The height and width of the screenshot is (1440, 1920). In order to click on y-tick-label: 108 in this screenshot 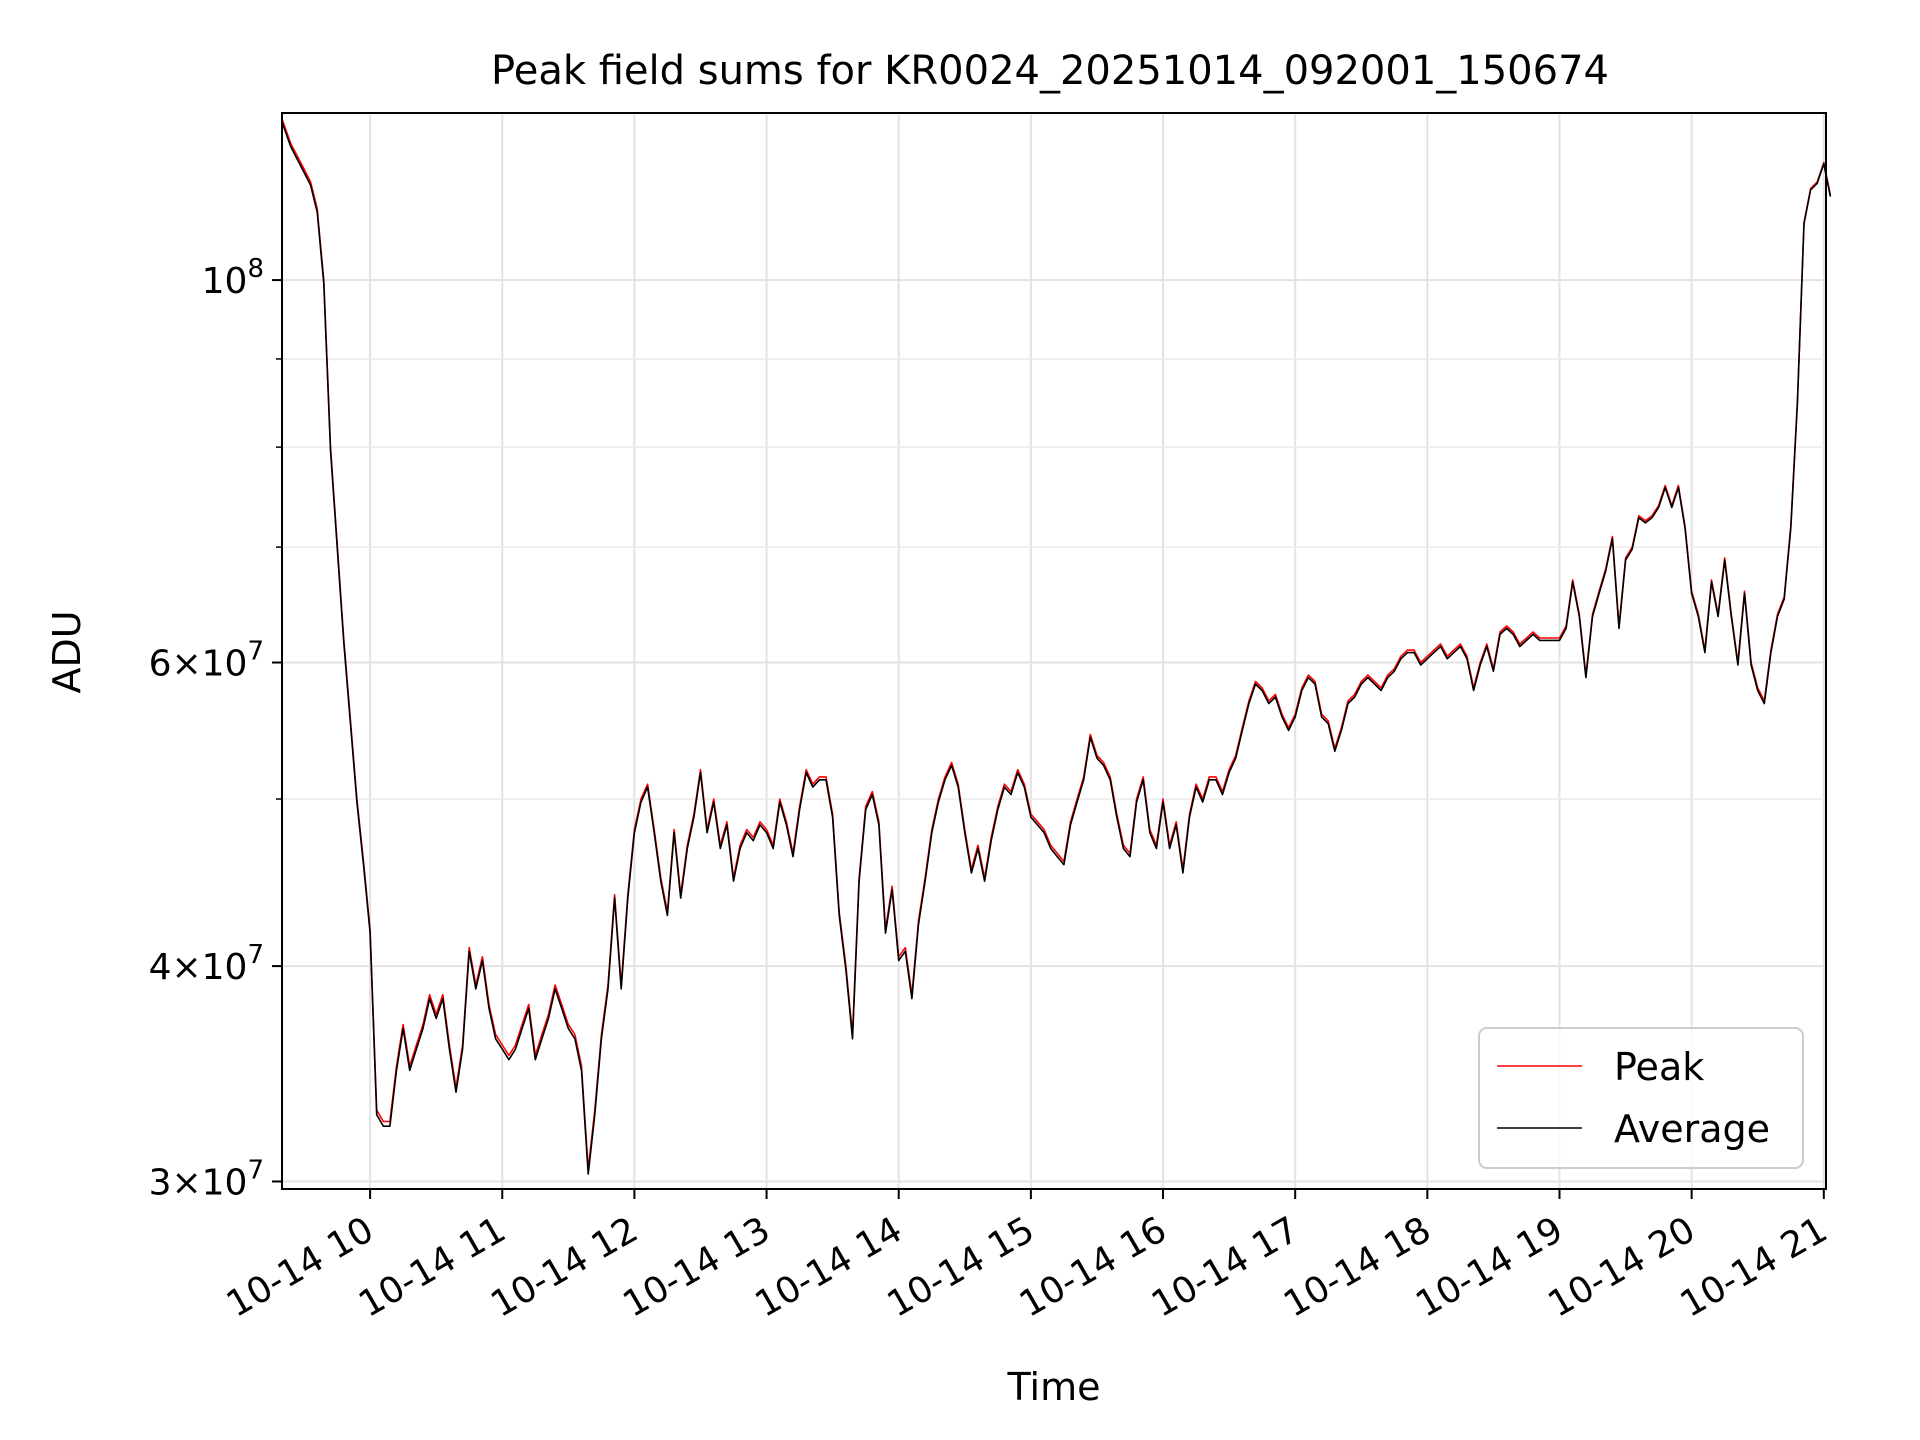, I will do `click(233, 278)`.